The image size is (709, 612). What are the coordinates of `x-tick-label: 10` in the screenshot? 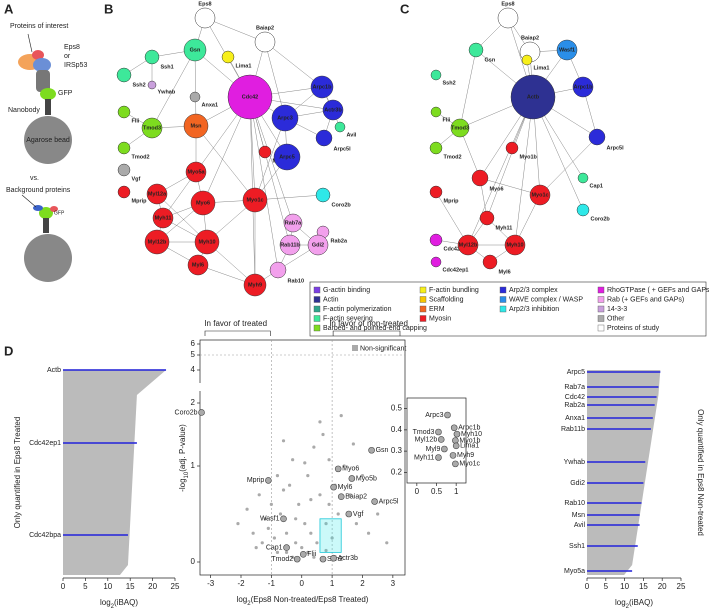 It's located at (107, 586).